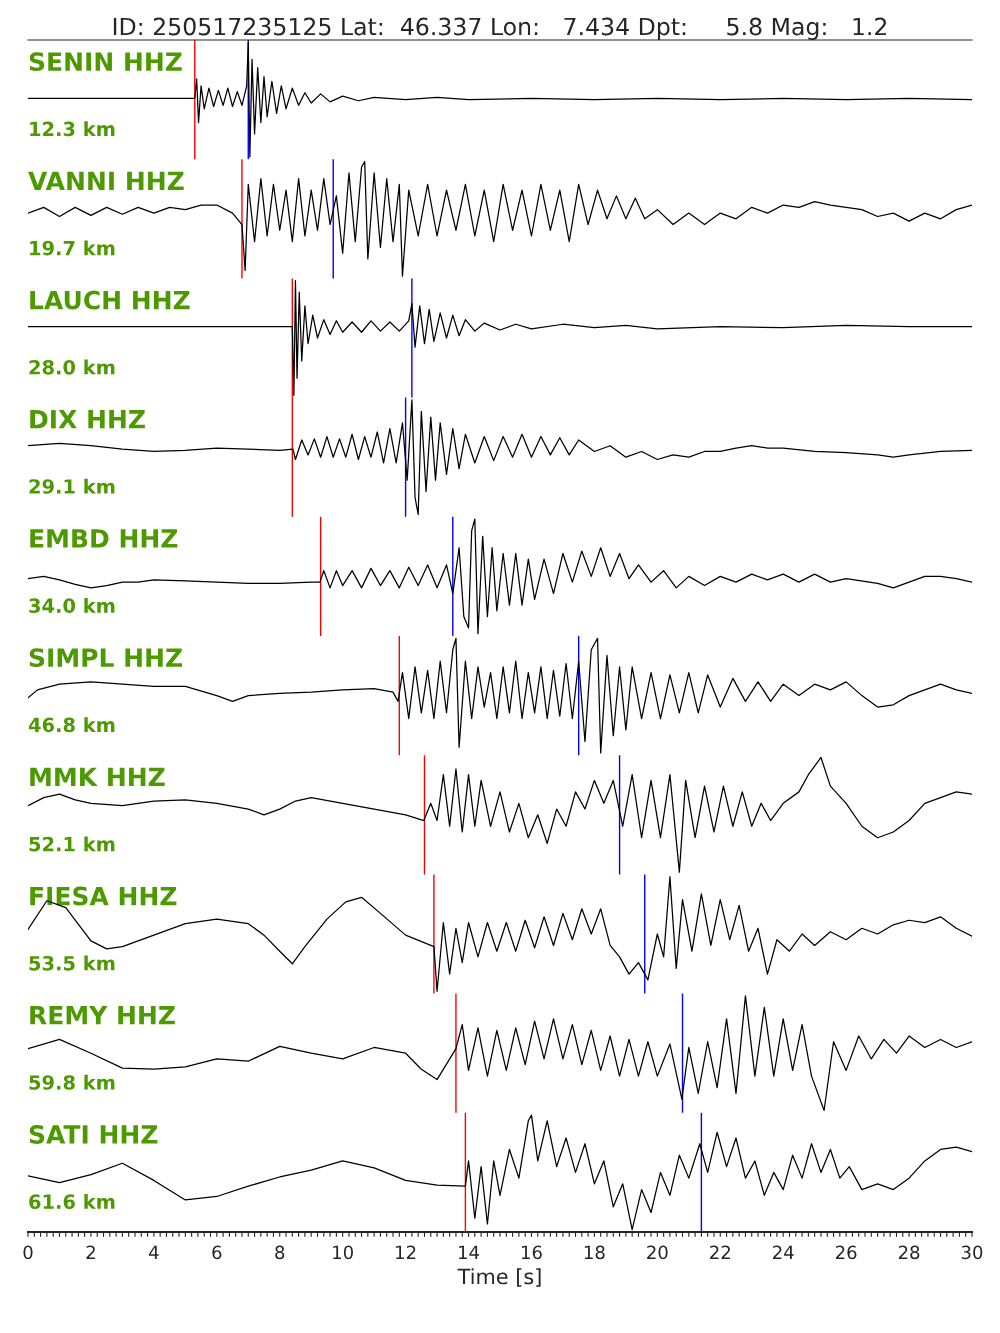 Image resolution: width=1000 pixels, height=1333 pixels. I want to click on annotation: VANNI HHZ, so click(106, 180).